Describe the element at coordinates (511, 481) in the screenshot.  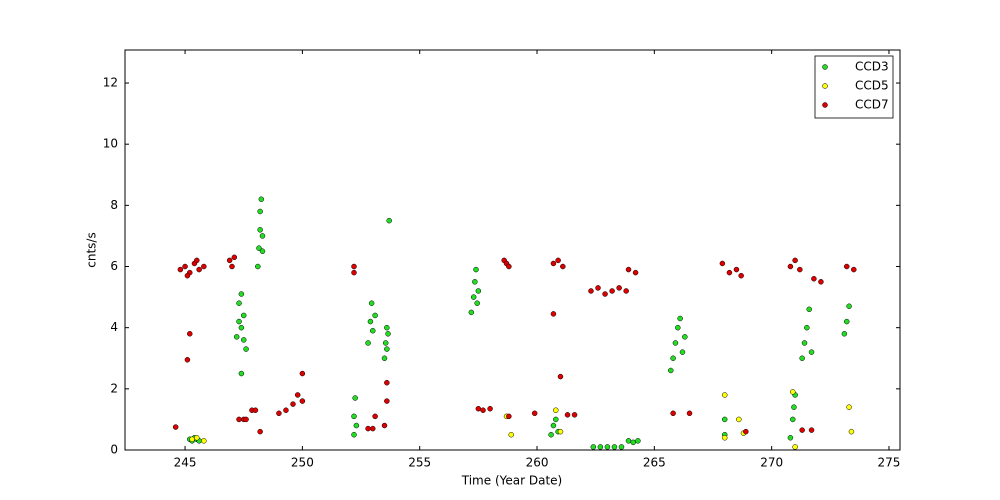
I see `x-axis-label: Time (Year Date)` at that location.